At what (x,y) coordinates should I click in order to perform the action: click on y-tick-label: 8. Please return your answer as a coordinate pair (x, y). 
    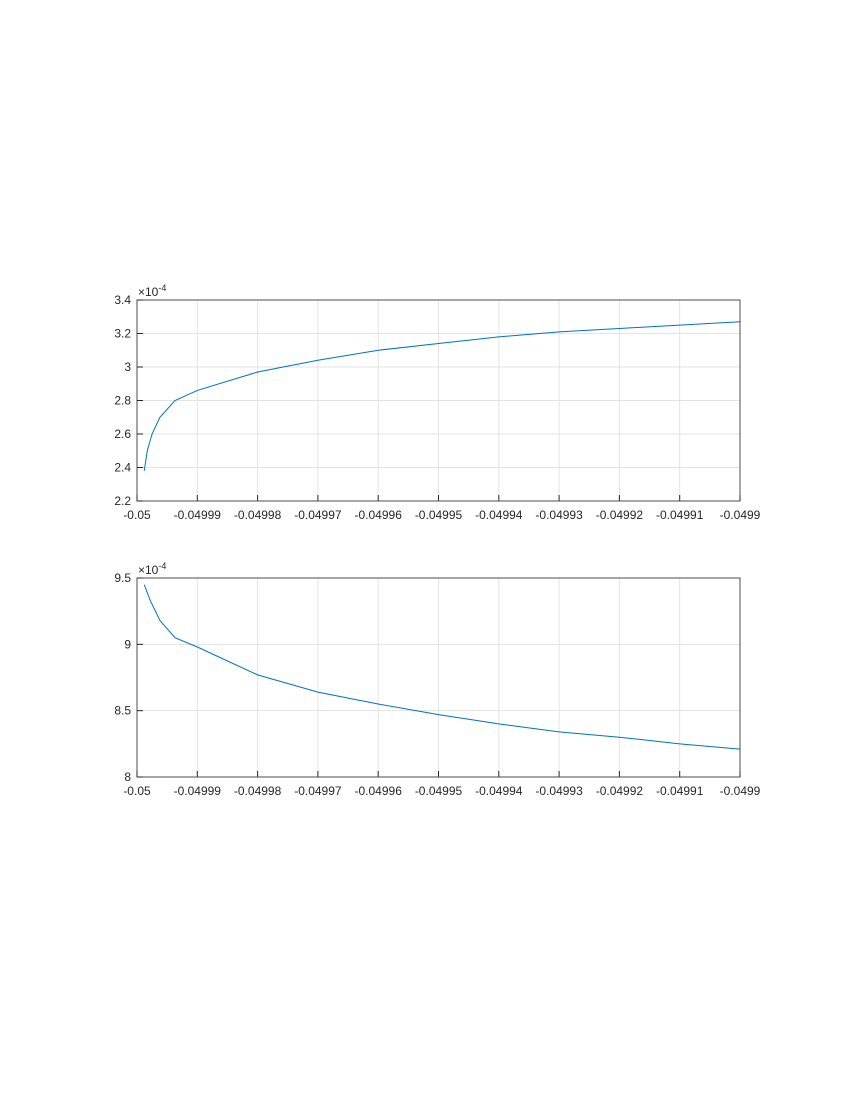
    Looking at the image, I should click on (127, 777).